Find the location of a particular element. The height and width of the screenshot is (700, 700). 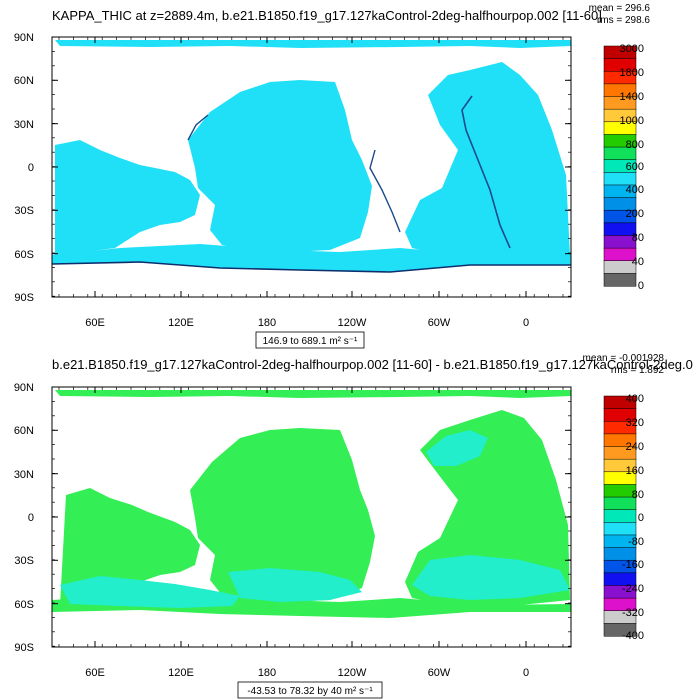

panel1-atlantic-ocean is located at coordinates (487, 159).